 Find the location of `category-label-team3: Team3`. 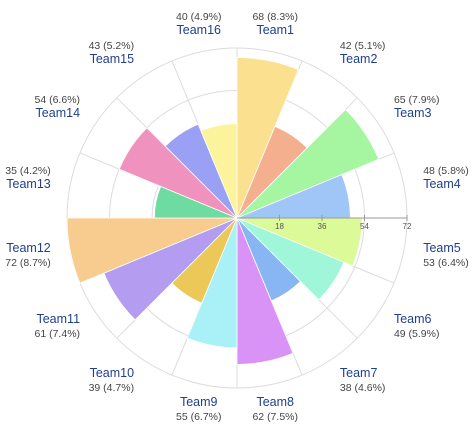

category-label-team3: Team3 is located at coordinates (413, 113).